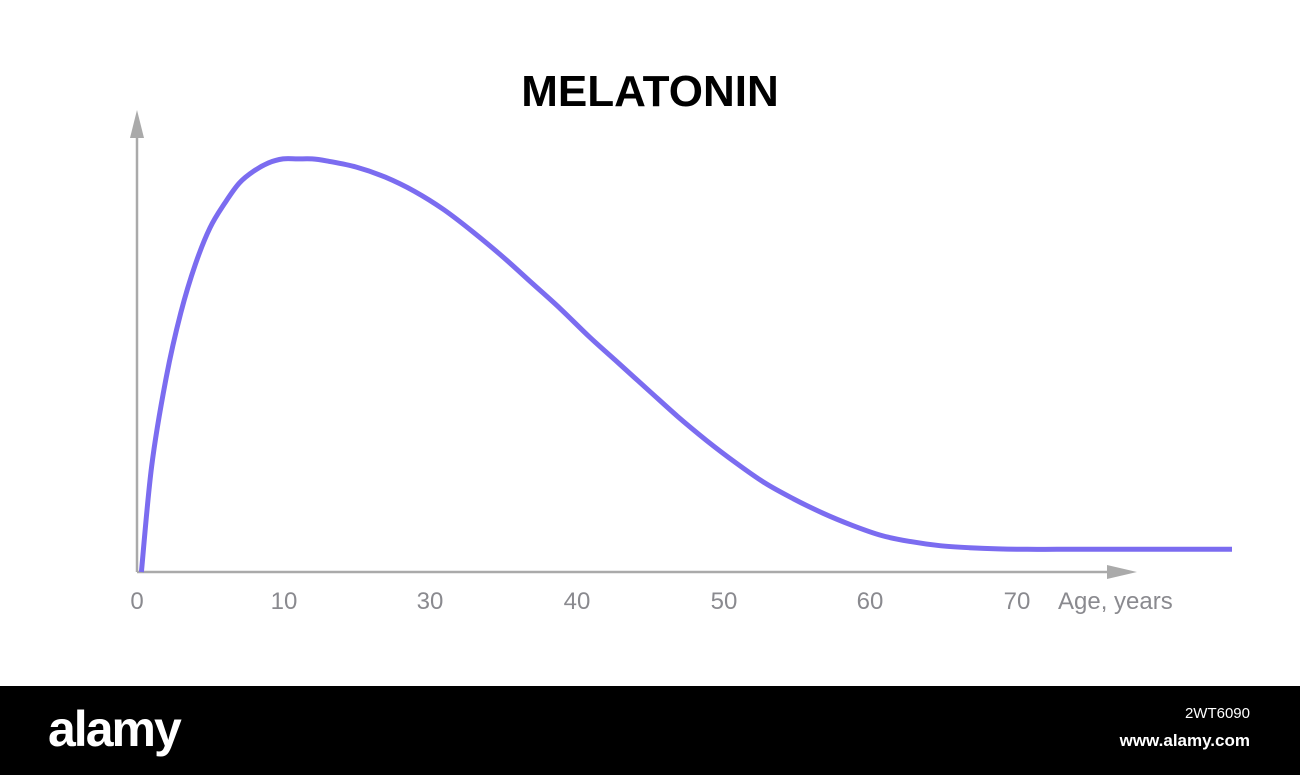 The width and height of the screenshot is (1300, 775). Describe the element at coordinates (649, 91) in the screenshot. I see `chart-title: MELATONIN` at that location.